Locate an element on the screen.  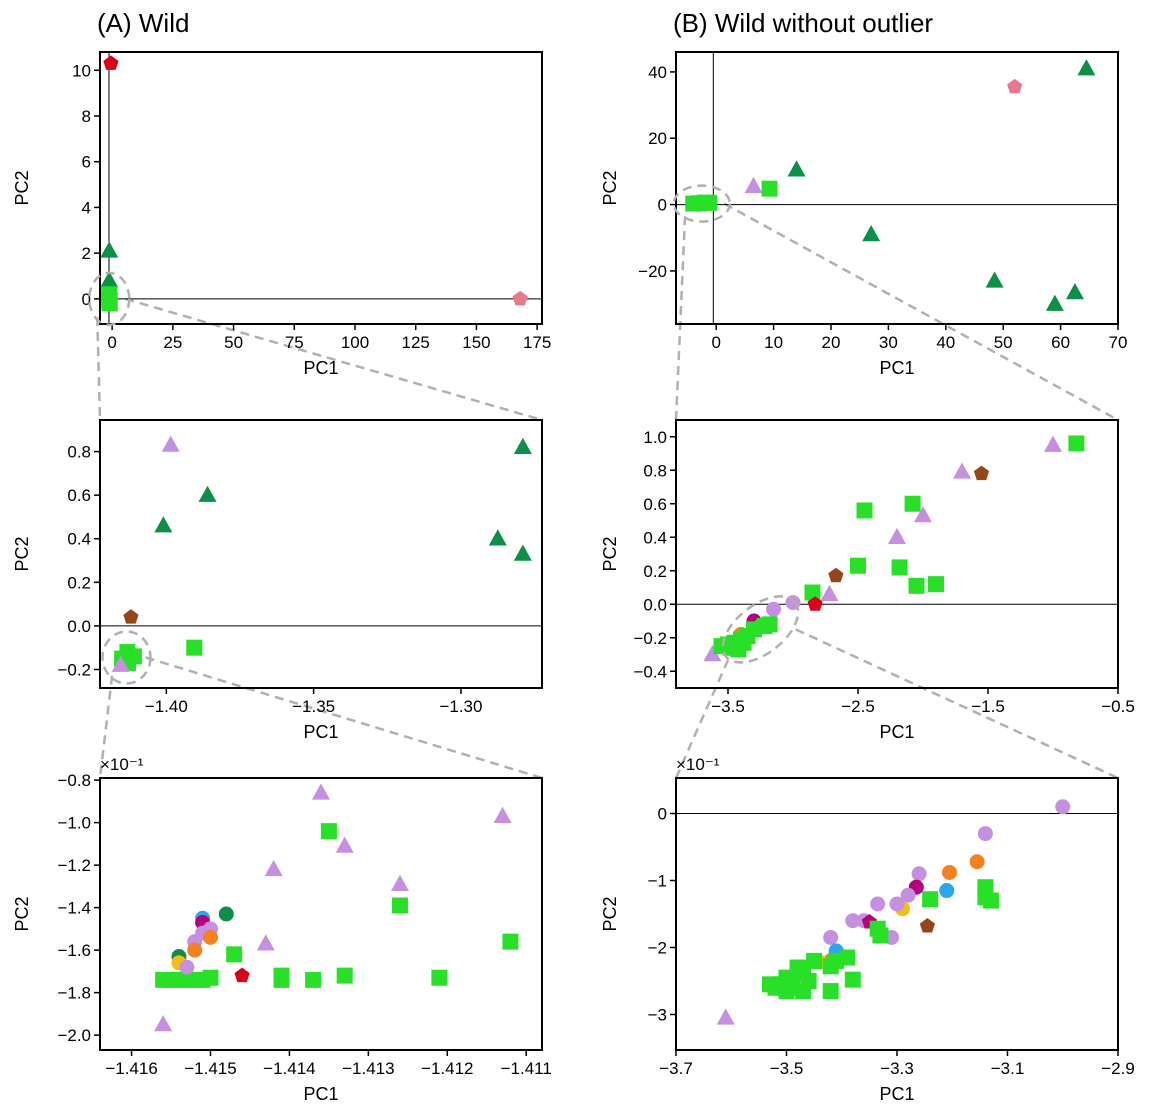
y-tick-label: −3 is located at coordinates (657, 1014).